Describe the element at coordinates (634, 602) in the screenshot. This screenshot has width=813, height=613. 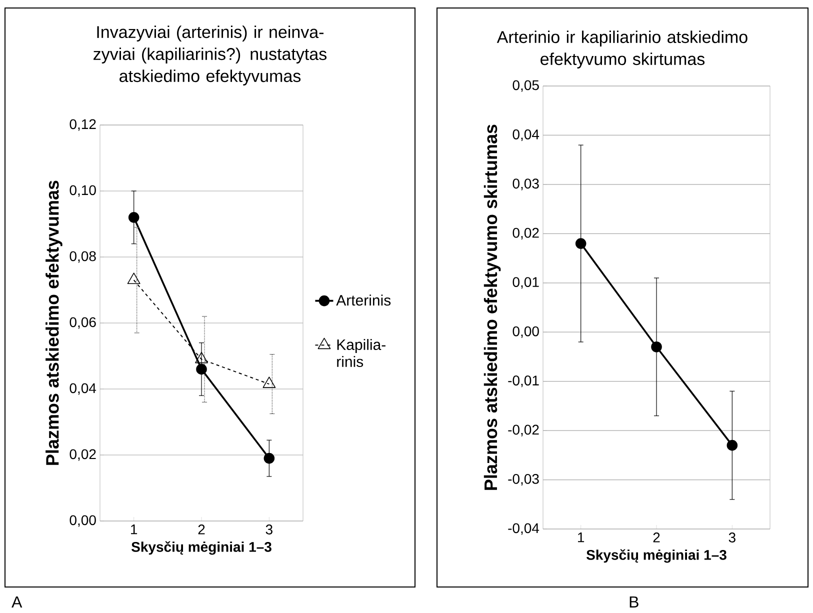
I see `text: B` at that location.